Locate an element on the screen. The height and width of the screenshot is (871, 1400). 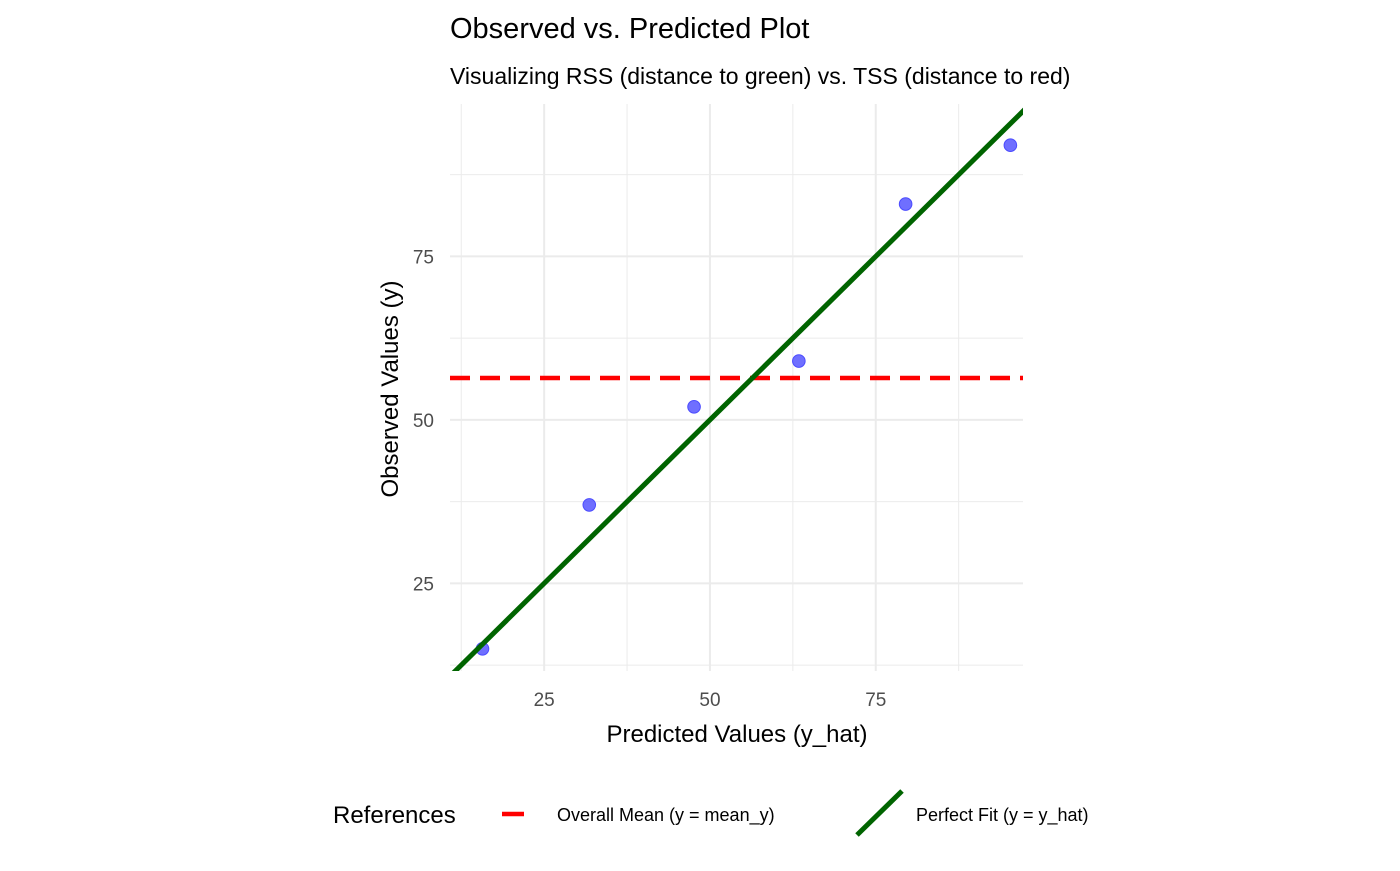
y-tick-label: 25 is located at coordinates (423, 584).